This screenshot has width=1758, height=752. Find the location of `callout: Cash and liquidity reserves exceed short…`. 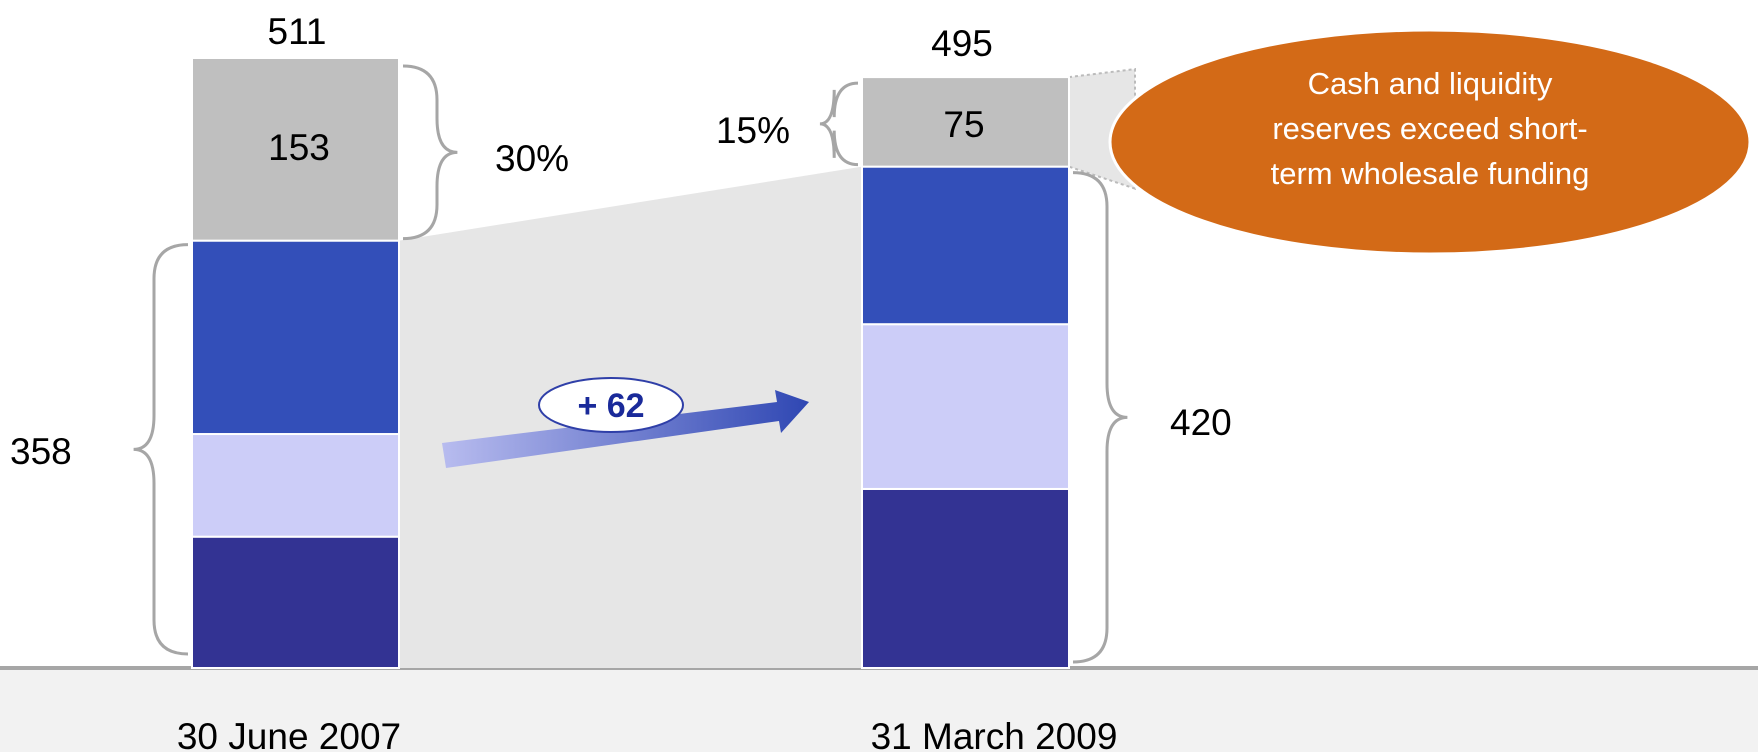

callout: Cash and liquidity reserves exceed short… is located at coordinates (1430, 142).